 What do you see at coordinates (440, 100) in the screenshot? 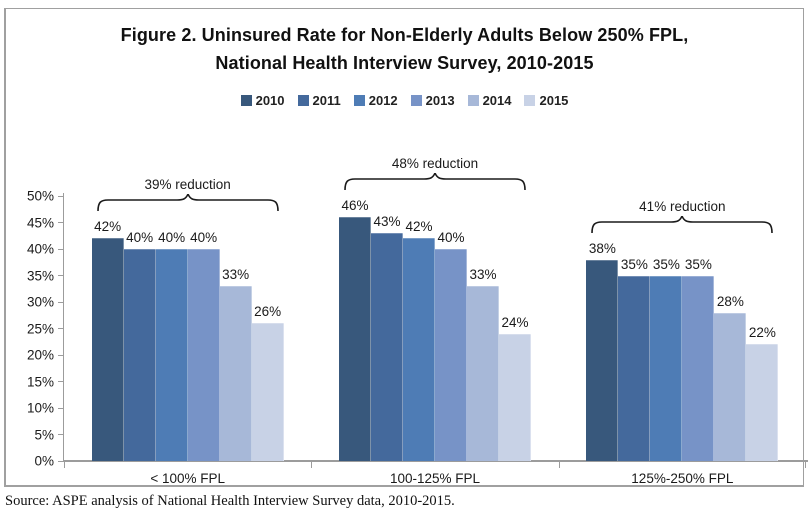
I see `legend-label: 2013` at bounding box center [440, 100].